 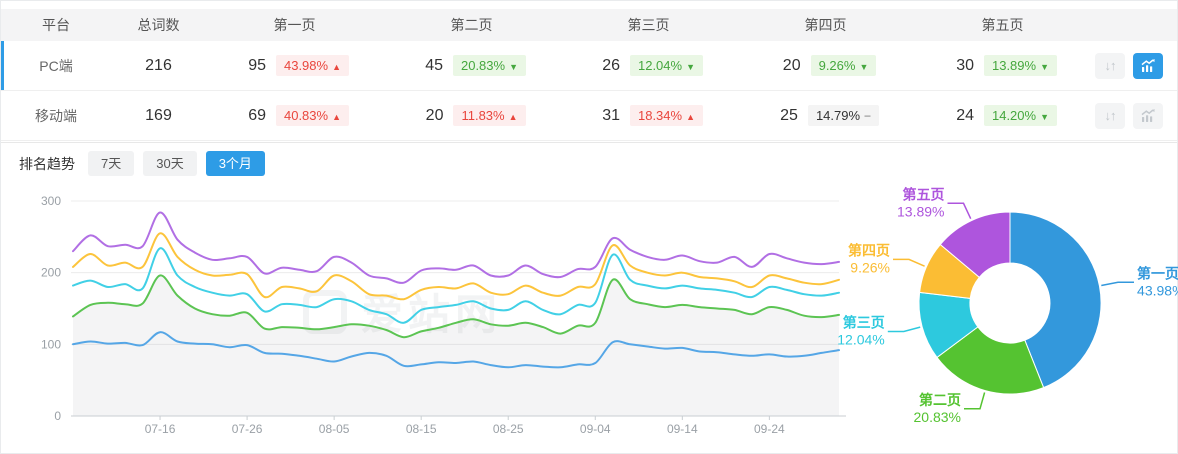 What do you see at coordinates (508, 429) in the screenshot?
I see `svg-text: 08-25` at bounding box center [508, 429].